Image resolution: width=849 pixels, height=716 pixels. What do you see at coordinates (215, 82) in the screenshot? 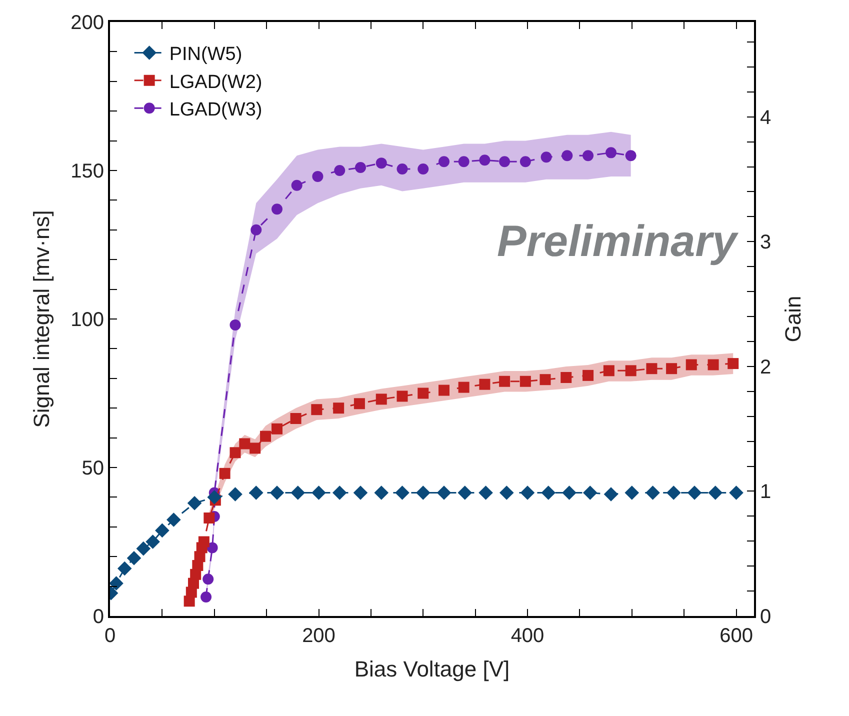
I see `legend-label: LGAD(W2)` at bounding box center [215, 82].